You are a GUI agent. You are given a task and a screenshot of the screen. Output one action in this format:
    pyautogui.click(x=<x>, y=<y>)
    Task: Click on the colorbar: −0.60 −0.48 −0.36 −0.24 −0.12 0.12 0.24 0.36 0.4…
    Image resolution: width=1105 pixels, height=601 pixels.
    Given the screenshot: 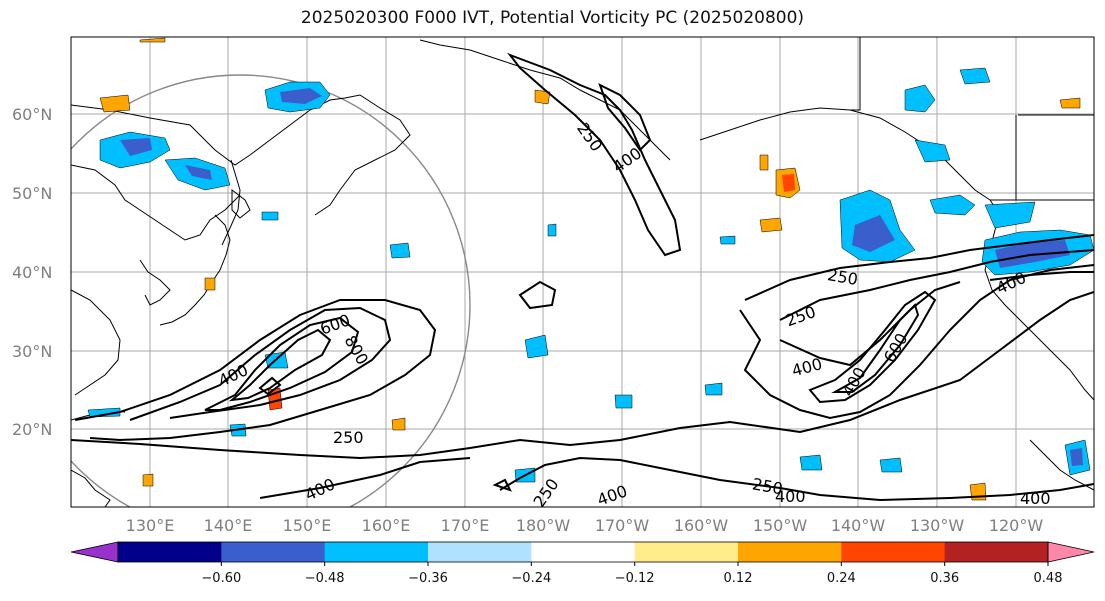 What is the action you would take?
    pyautogui.click(x=582, y=563)
    